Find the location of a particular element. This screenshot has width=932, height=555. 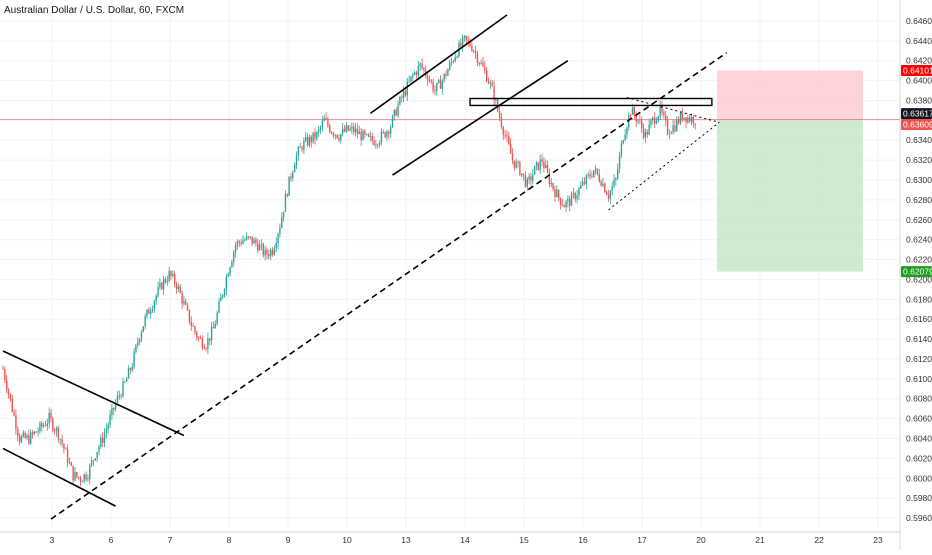

price-tag-stop is located at coordinates (916, 71).